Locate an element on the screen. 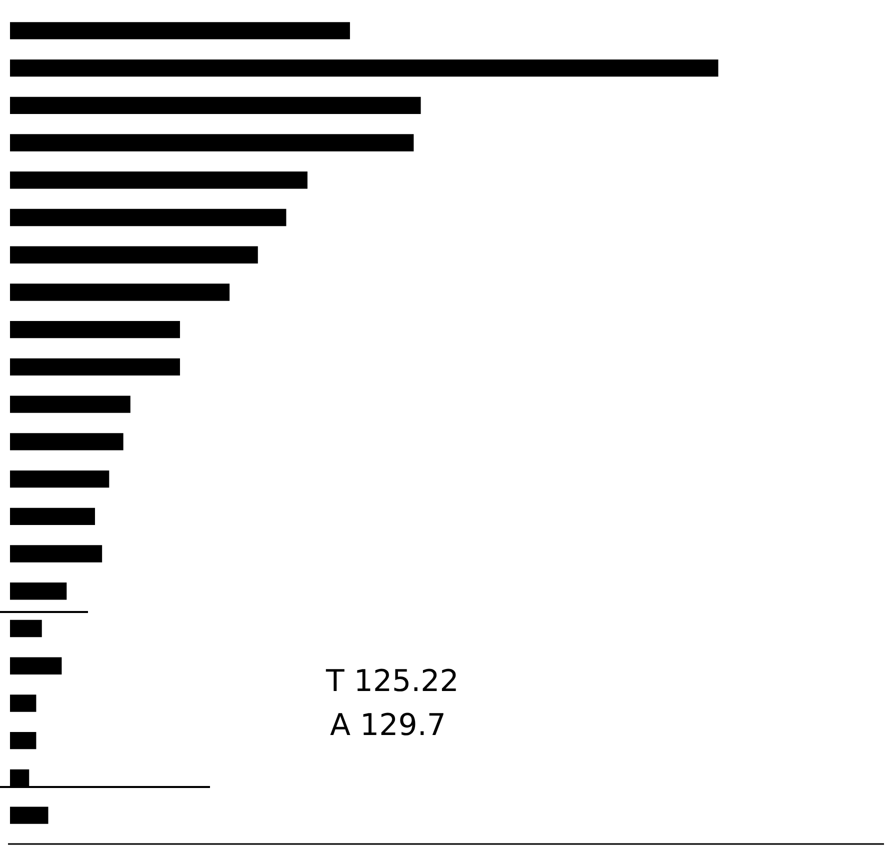 Image resolution: width=892 pixels, height=856 pixels. annotation: A 129.7 is located at coordinates (388, 725).